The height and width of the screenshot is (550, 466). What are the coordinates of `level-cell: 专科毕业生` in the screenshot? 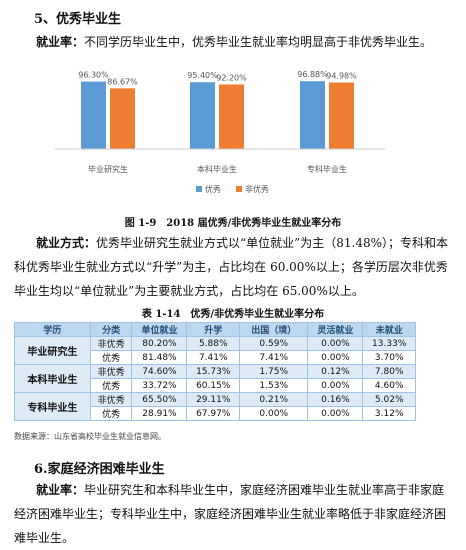 It's located at (52, 406).